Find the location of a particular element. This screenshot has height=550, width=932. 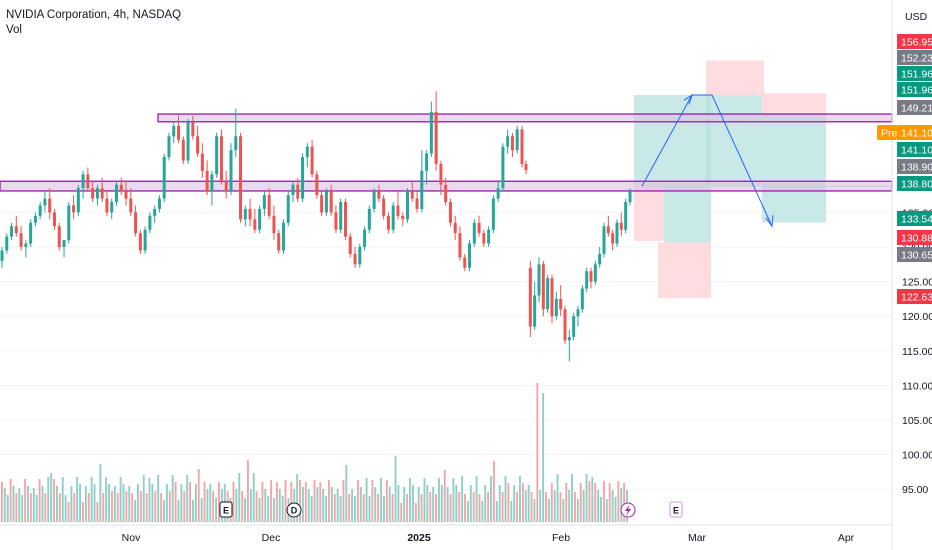

price-tag-1: 152.23 is located at coordinates (916, 59).